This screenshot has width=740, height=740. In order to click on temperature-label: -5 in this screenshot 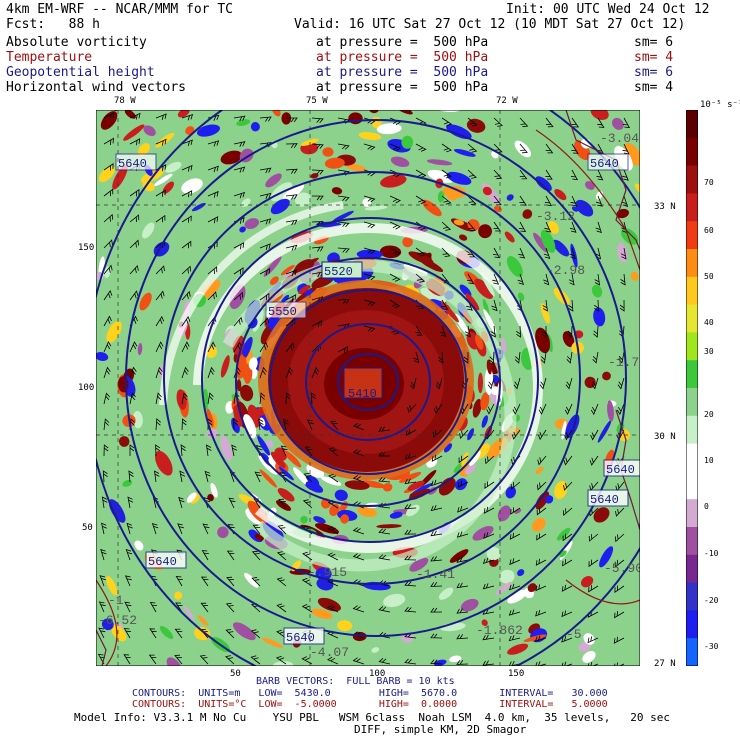, I will do `click(574, 634)`.